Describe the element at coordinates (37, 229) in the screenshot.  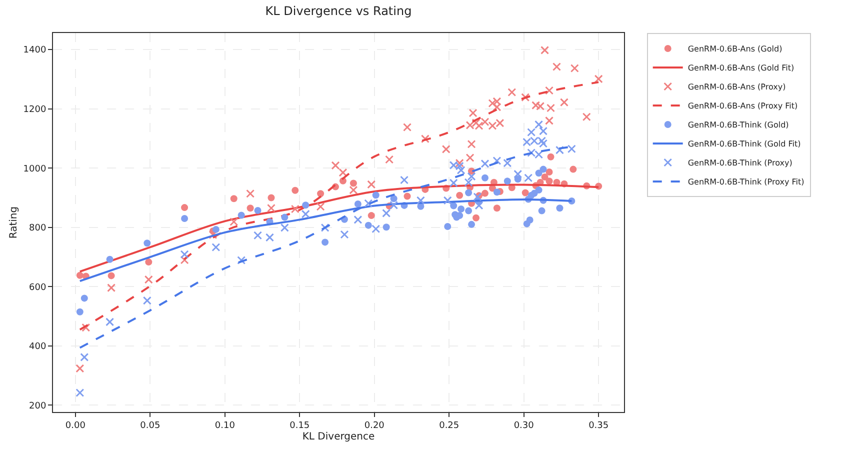
I see `y-tick-label: 800` at that location.